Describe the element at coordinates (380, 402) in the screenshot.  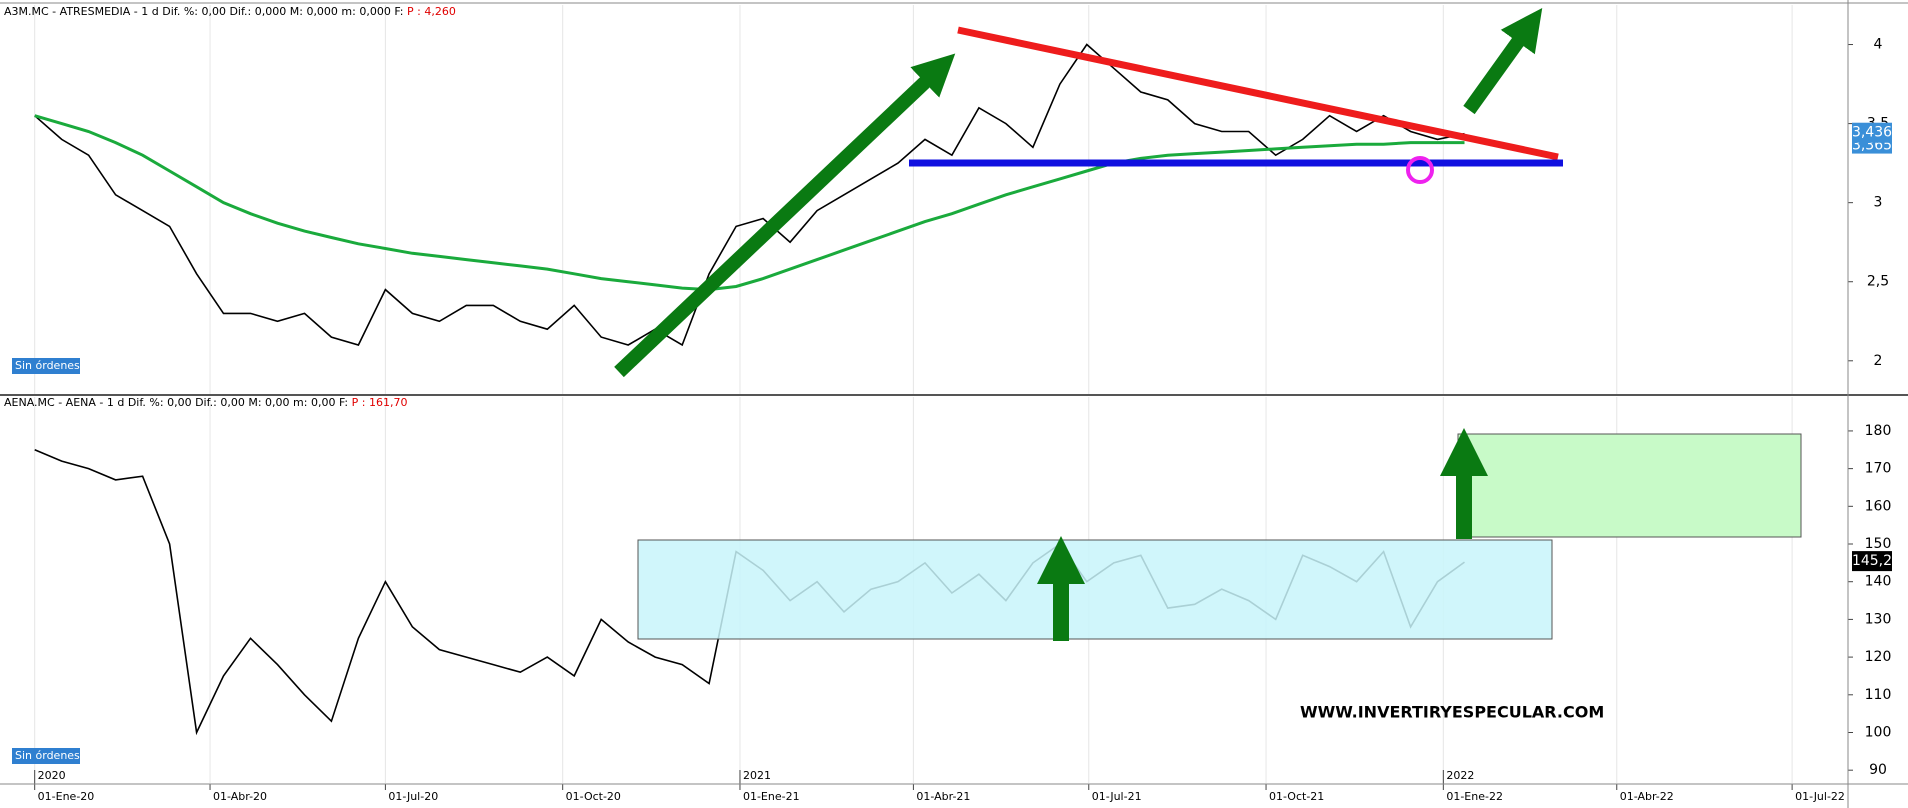
I see `header-price: P : 161,70` at that location.